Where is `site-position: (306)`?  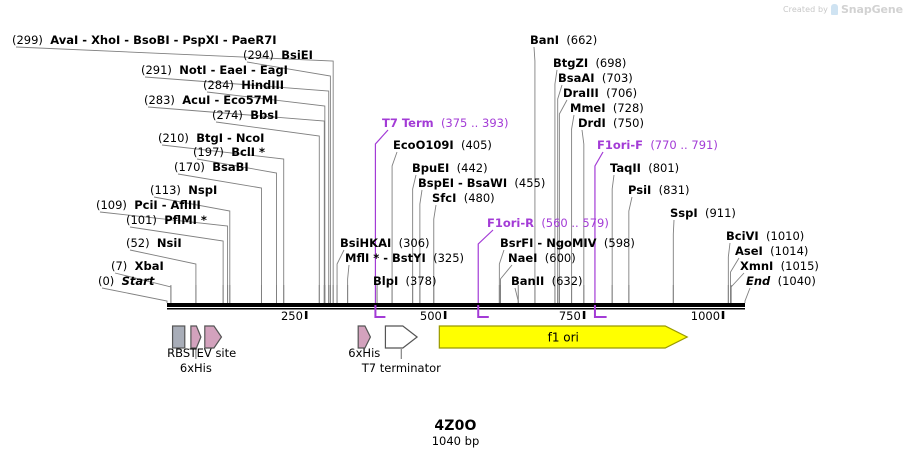 site-position: (306) is located at coordinates (414, 243).